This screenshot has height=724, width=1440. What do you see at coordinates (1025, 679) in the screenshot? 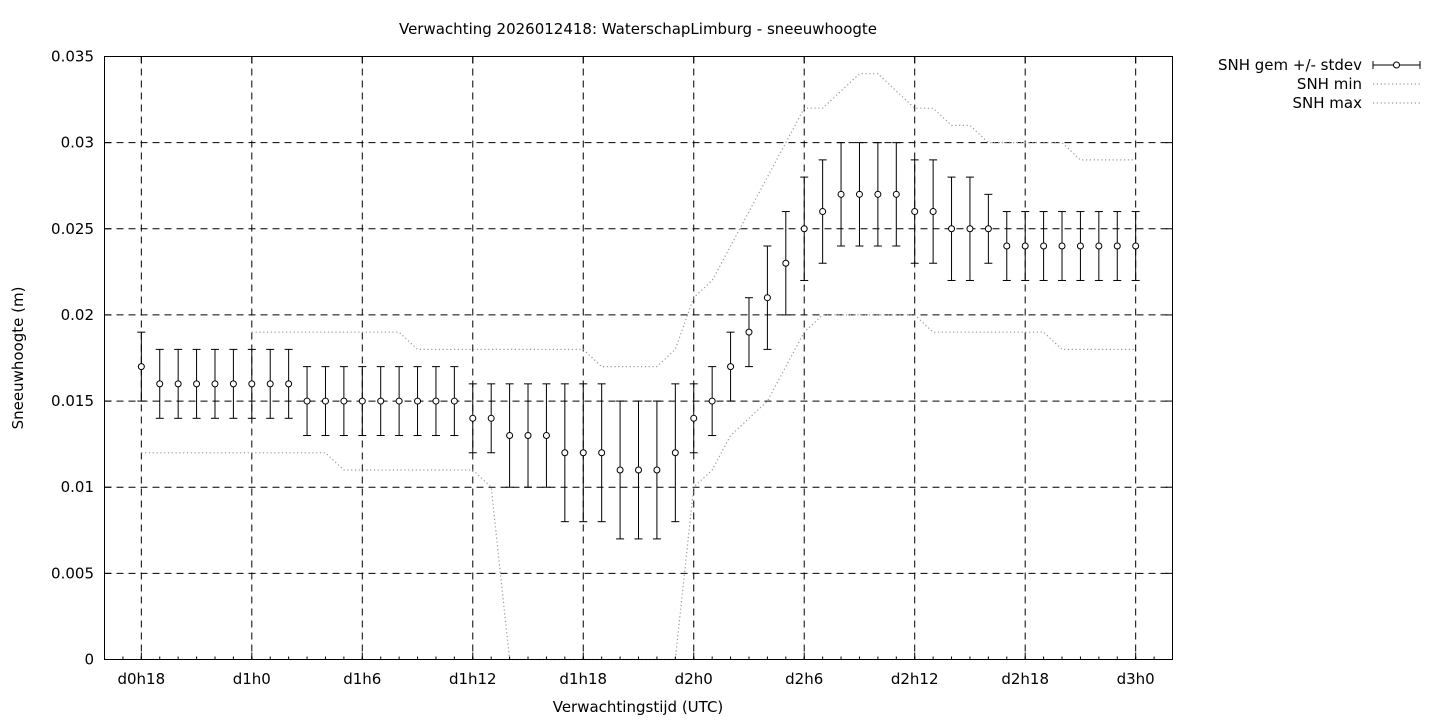
I see `x-tick-label: d2h18` at bounding box center [1025, 679].